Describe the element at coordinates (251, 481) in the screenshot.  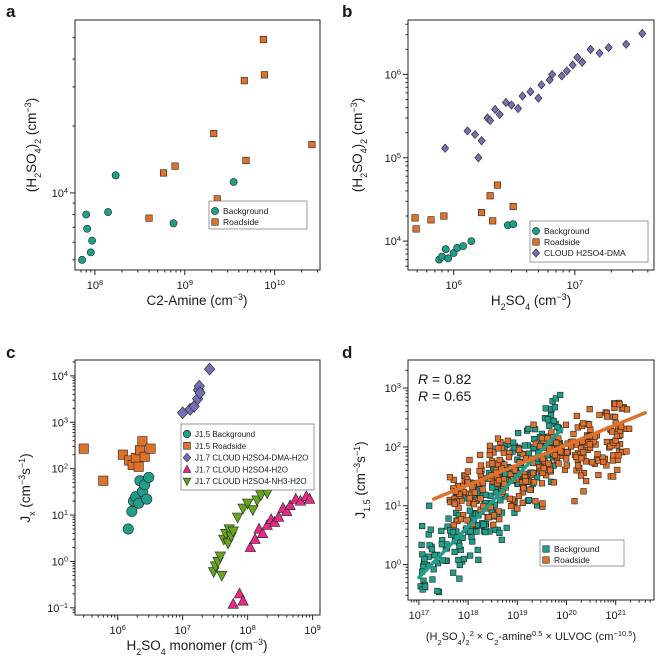
I see `legend-label: J1.7 CLOUD H2SO4-NH3-H2O` at that location.